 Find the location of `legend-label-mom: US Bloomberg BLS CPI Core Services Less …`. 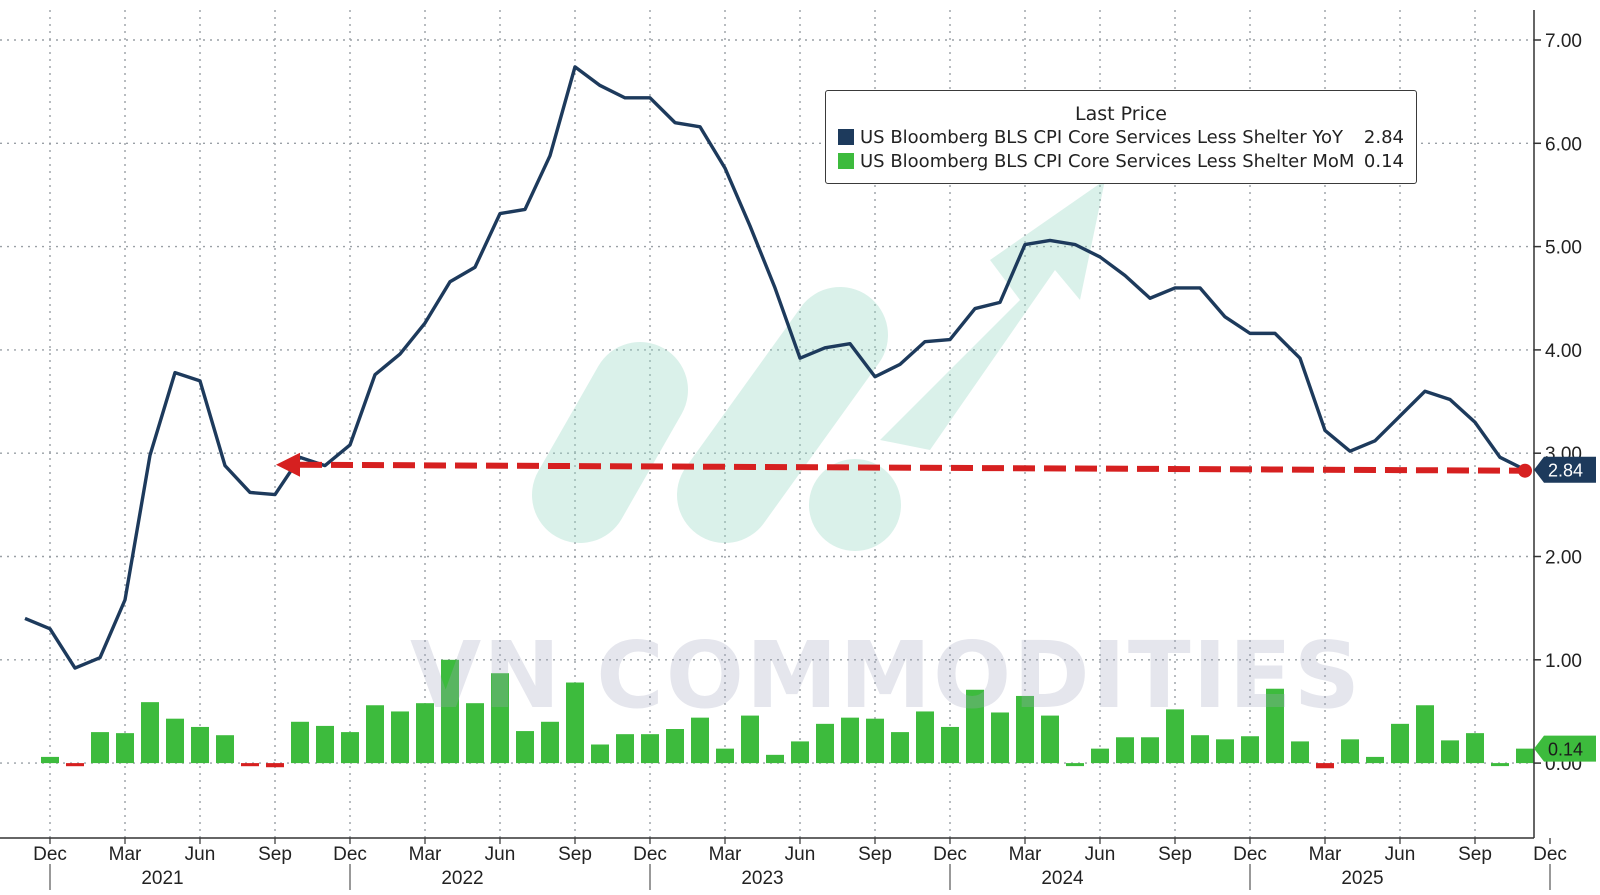

legend-label-mom: US Bloomberg BLS CPI Core Services Less … is located at coordinates (1107, 161).